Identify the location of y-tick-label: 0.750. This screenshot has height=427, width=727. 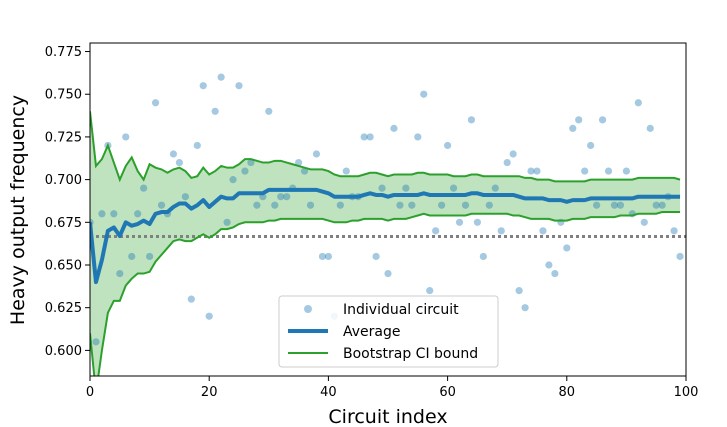
(63, 95).